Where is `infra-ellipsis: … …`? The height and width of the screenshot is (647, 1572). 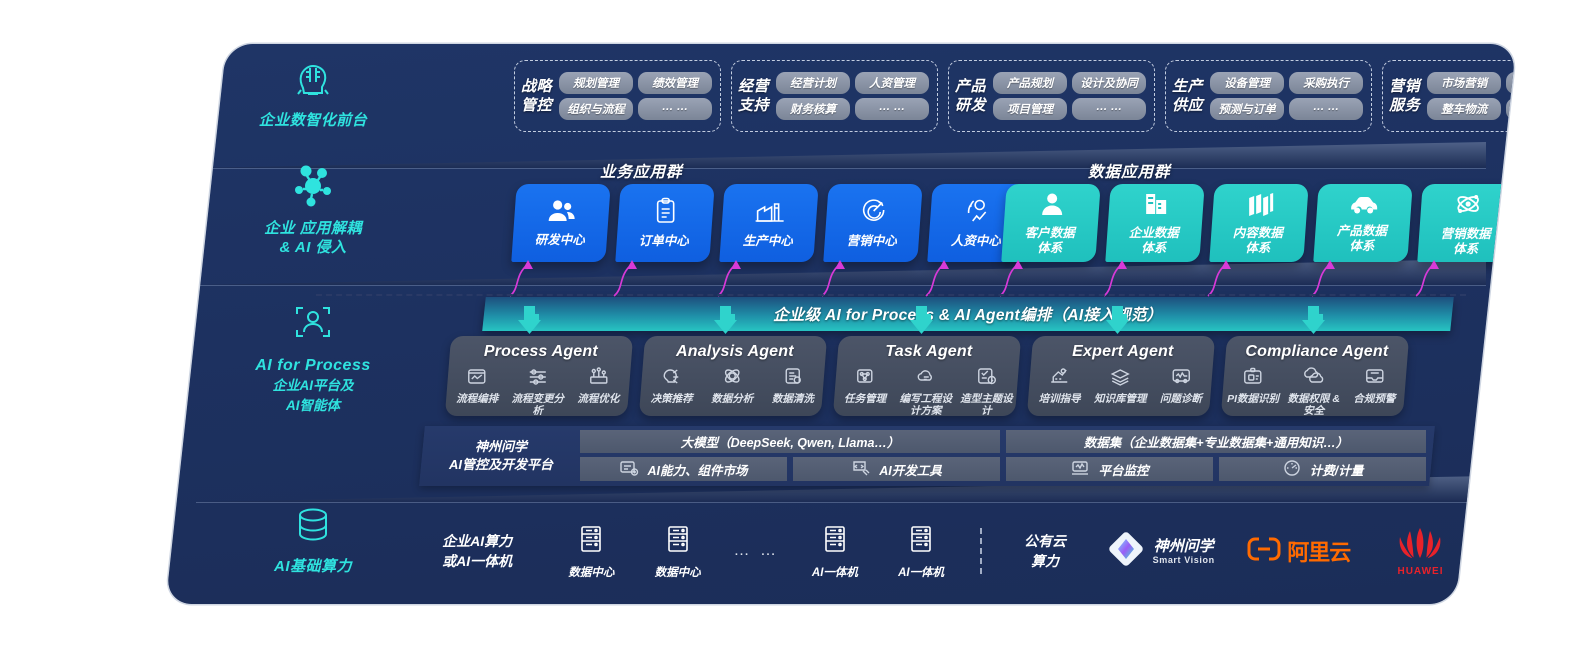
infra-ellipsis: … … is located at coordinates (756, 550).